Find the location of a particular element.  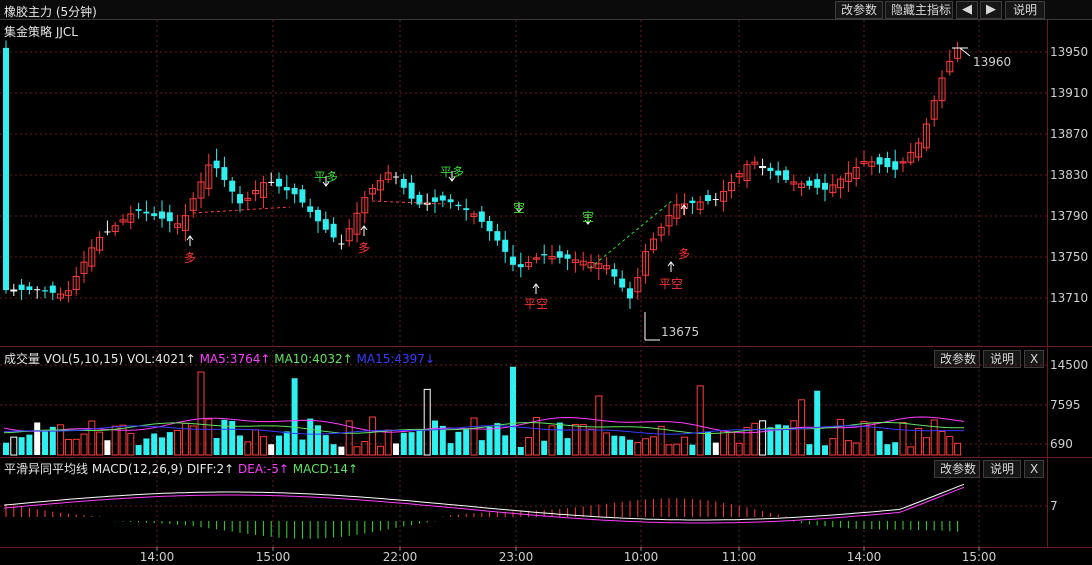

volume-ma5: MA5:3764↑ is located at coordinates (235, 359).